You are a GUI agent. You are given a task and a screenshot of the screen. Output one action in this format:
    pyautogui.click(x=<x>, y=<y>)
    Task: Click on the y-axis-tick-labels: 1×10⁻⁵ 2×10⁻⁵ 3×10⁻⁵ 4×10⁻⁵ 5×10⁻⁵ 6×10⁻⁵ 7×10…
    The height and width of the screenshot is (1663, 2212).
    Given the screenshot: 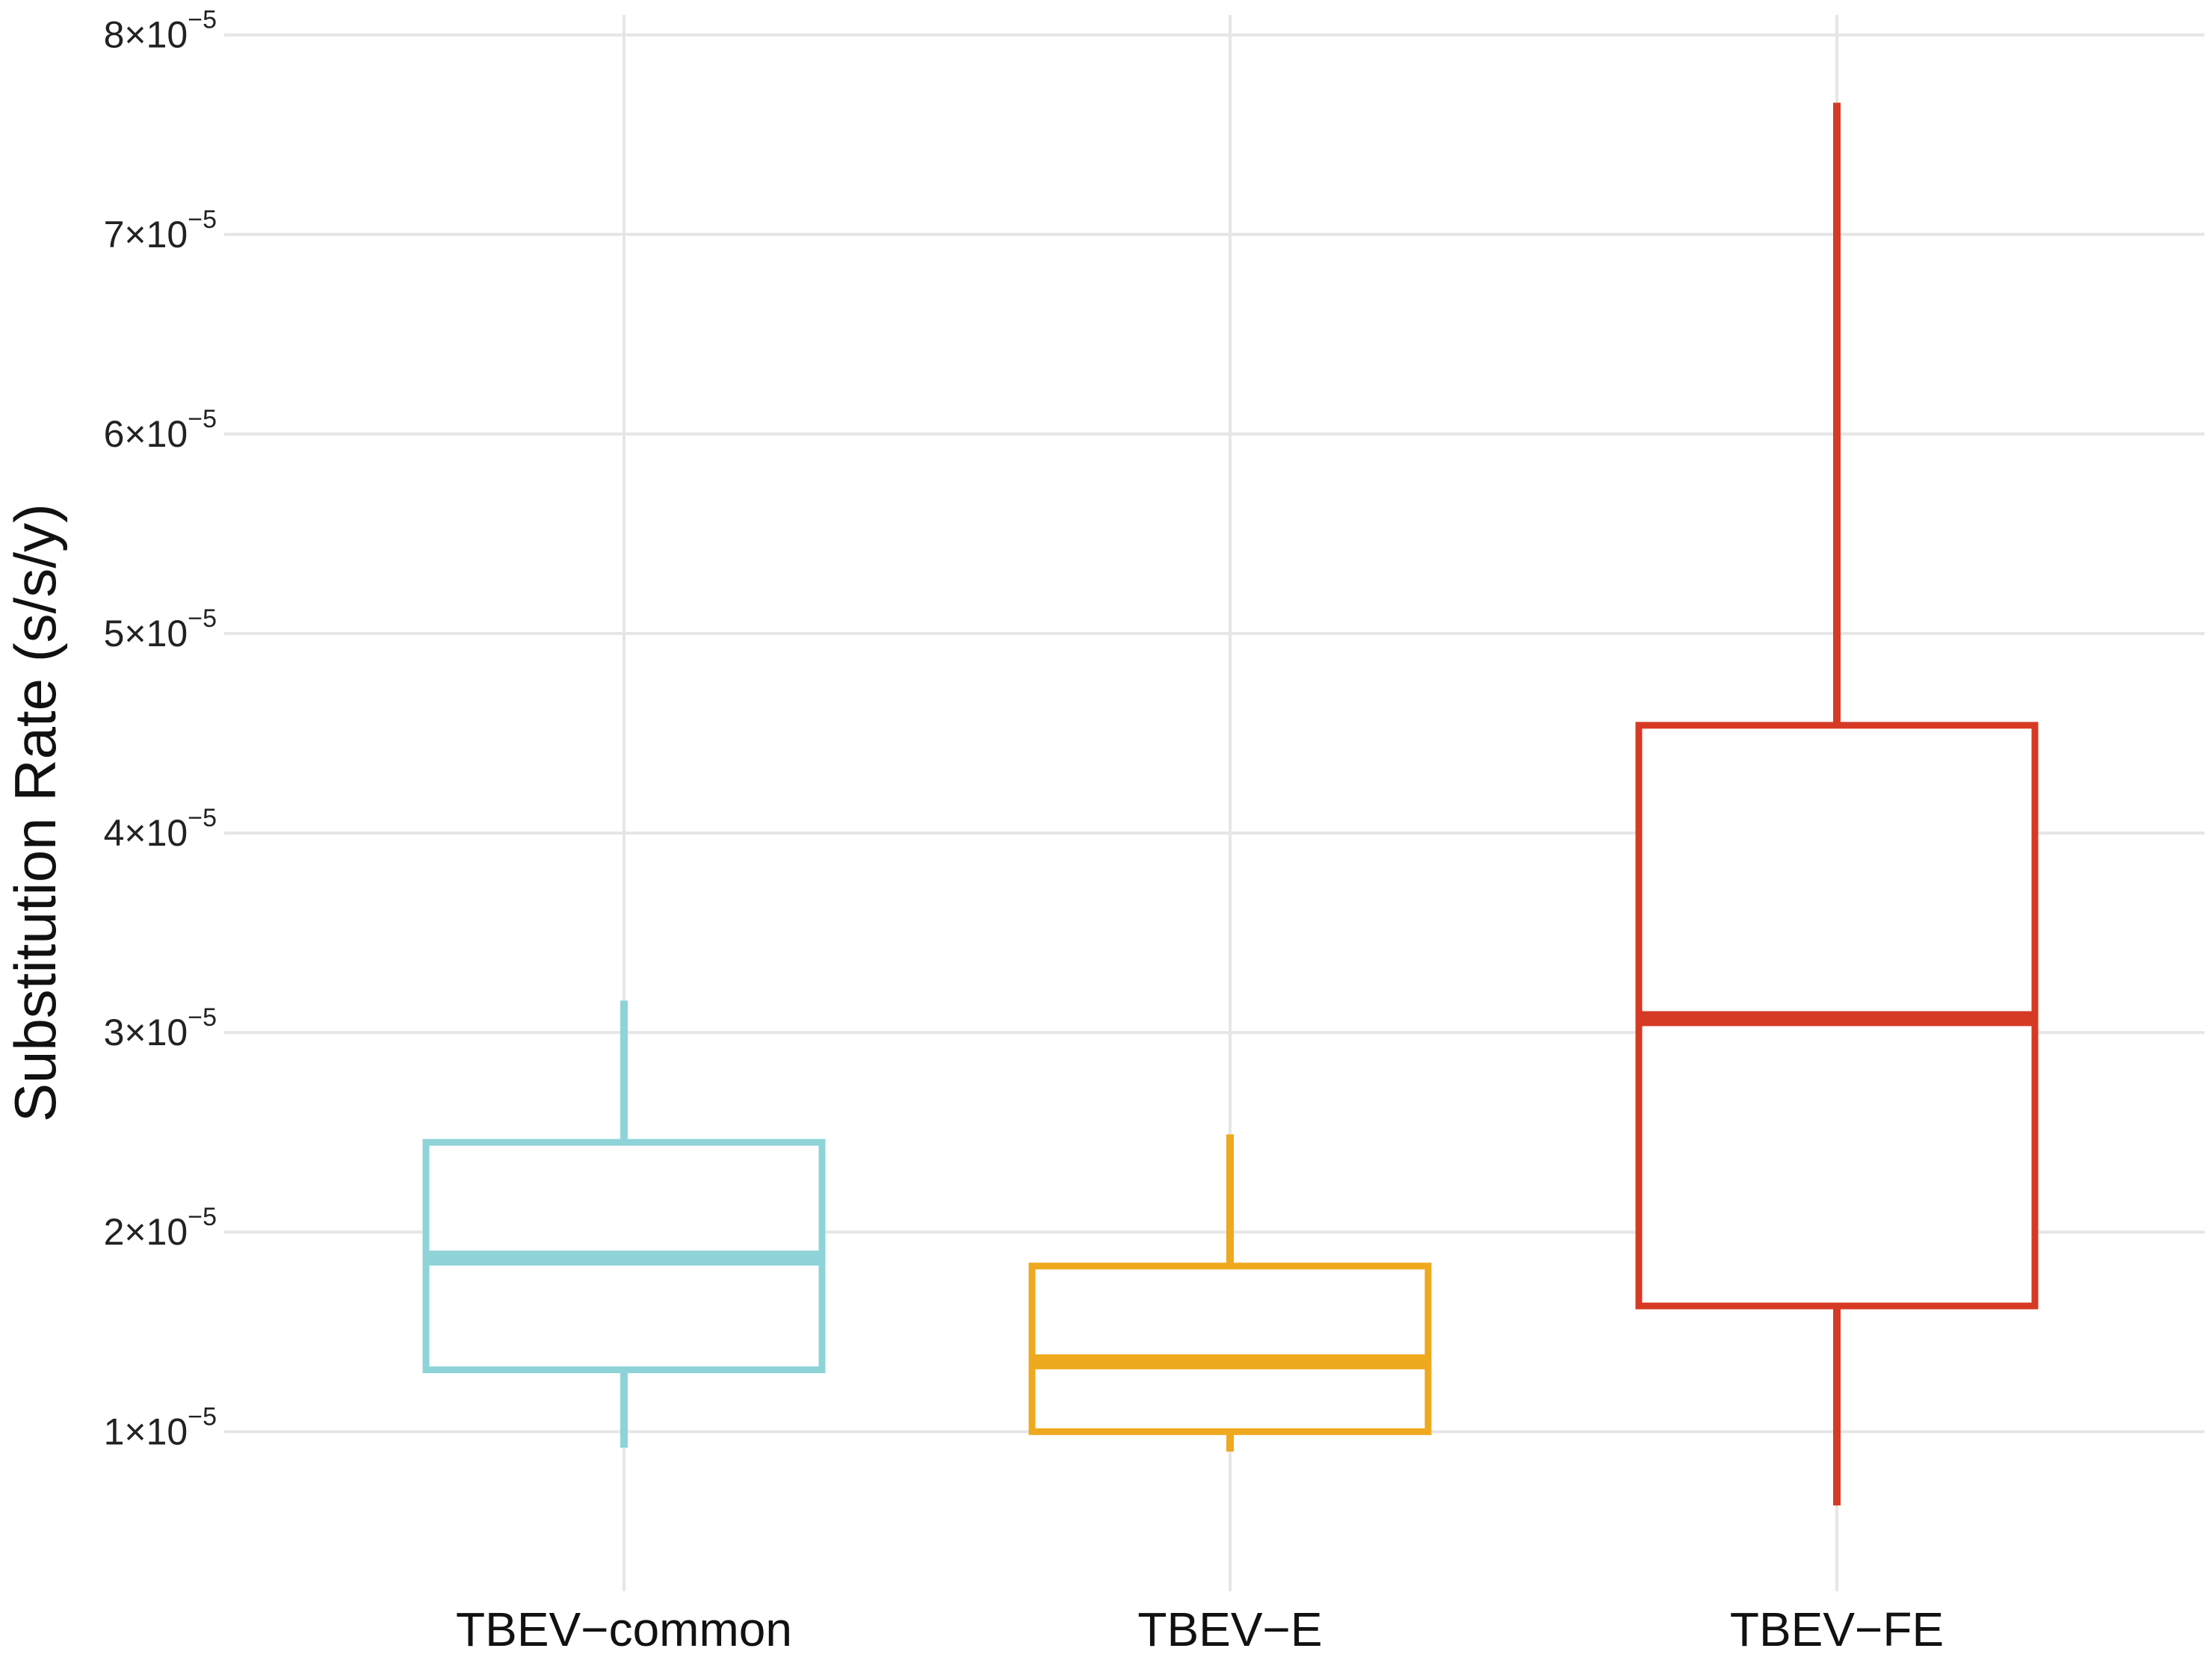 What is the action you would take?
    pyautogui.click(x=160, y=729)
    